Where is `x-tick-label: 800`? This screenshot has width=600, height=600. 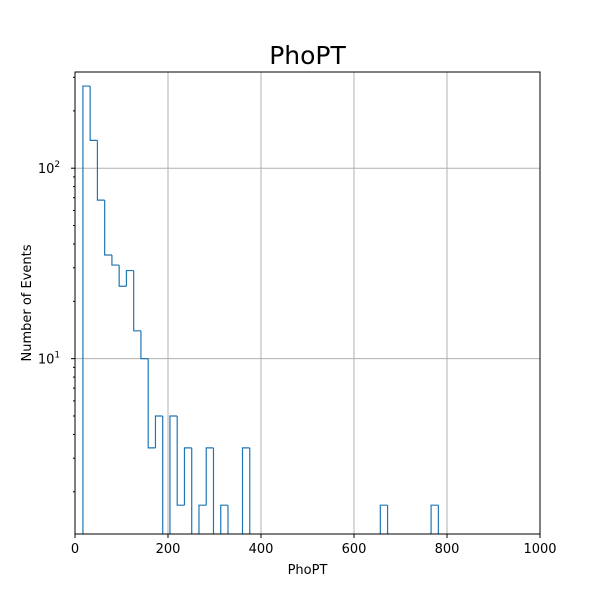
x-tick-label: 800 is located at coordinates (447, 549).